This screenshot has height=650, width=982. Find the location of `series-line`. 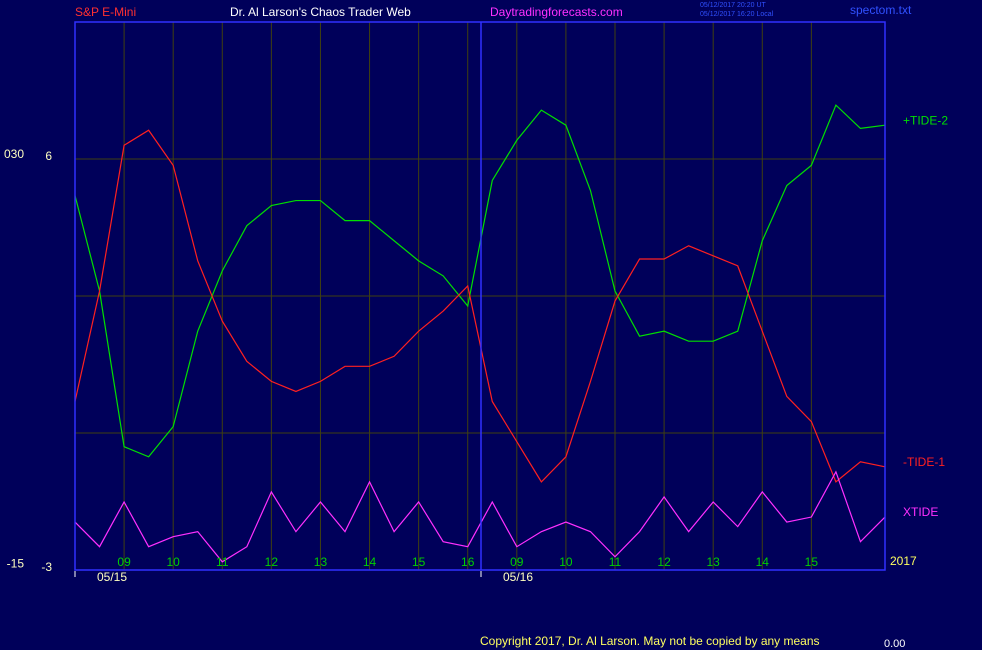

series-line is located at coordinates (480, 516).